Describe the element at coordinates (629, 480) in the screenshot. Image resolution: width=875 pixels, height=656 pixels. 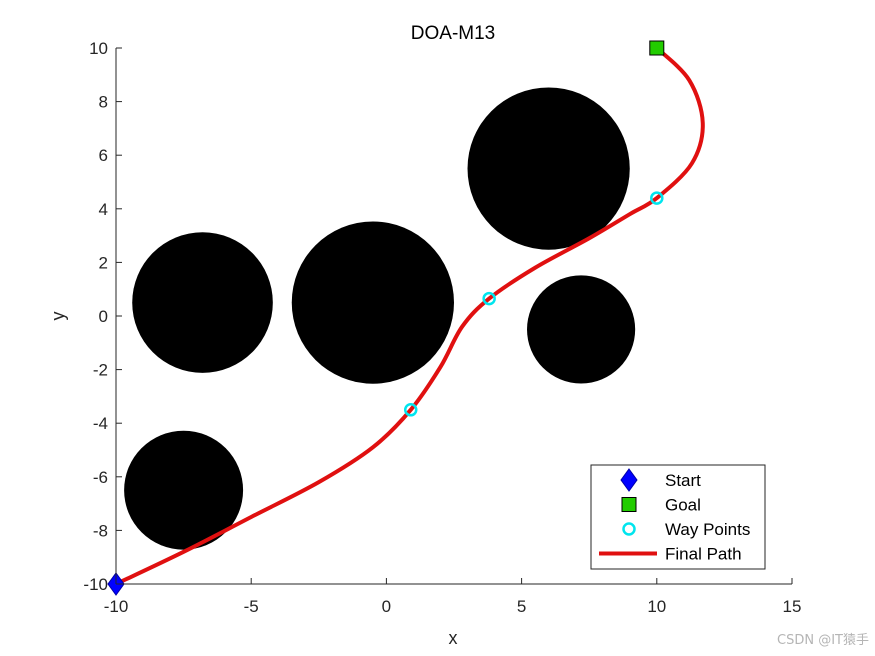
I see `legend-symbol-start` at that location.